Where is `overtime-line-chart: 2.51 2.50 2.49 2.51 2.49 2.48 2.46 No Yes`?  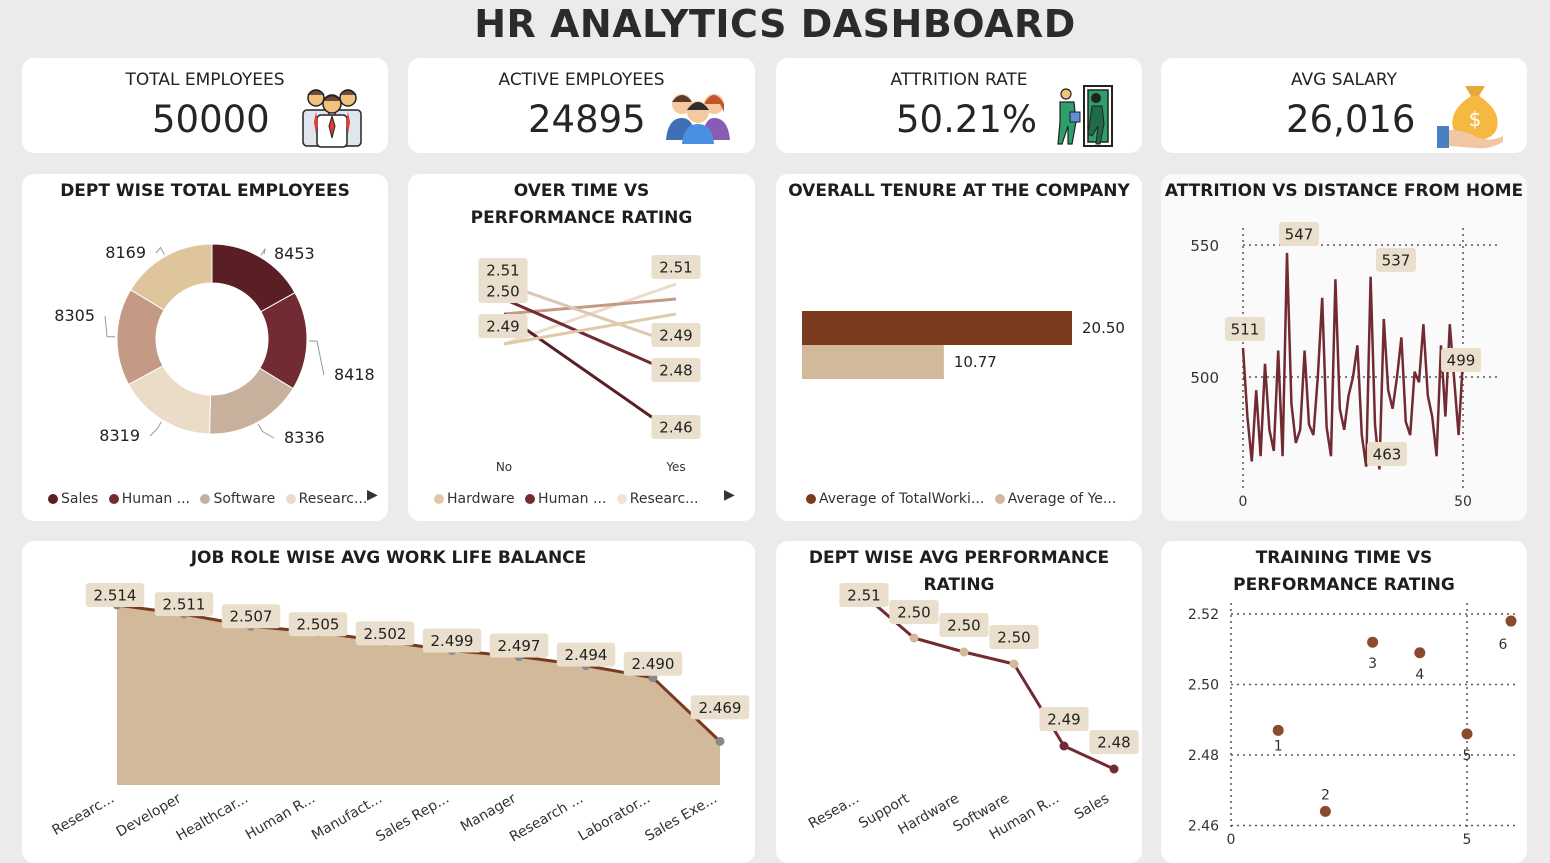 overtime-line-chart: 2.51 2.50 2.49 2.51 2.49 2.48 2.46 No Yes is located at coordinates (589, 364).